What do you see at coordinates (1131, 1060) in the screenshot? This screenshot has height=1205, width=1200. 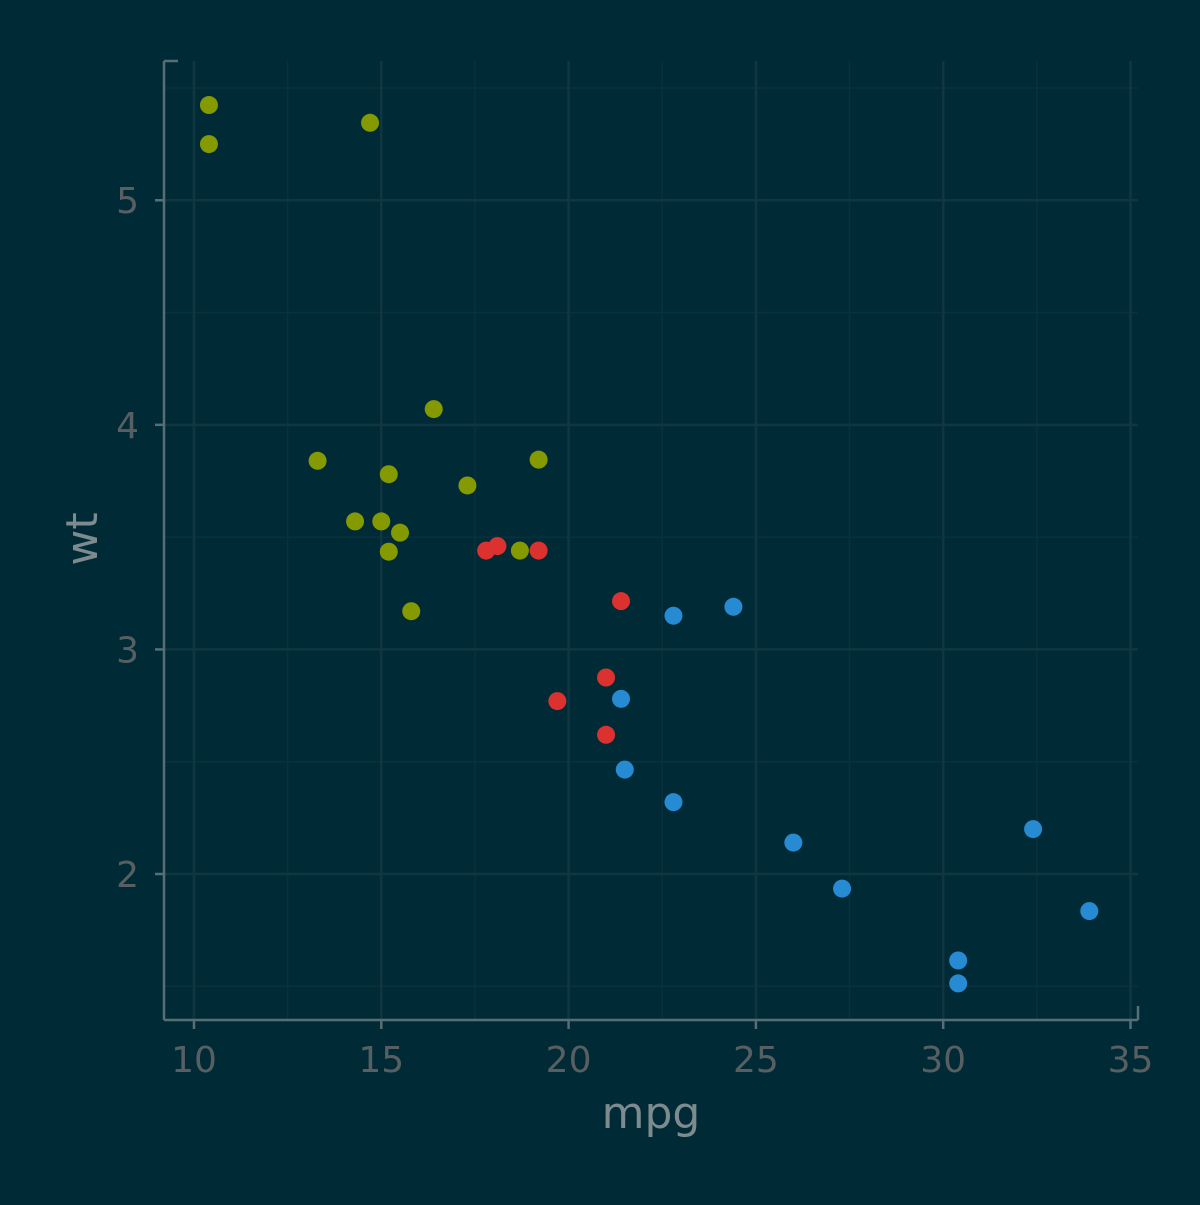 I see `x-tick-label: 35` at bounding box center [1131, 1060].